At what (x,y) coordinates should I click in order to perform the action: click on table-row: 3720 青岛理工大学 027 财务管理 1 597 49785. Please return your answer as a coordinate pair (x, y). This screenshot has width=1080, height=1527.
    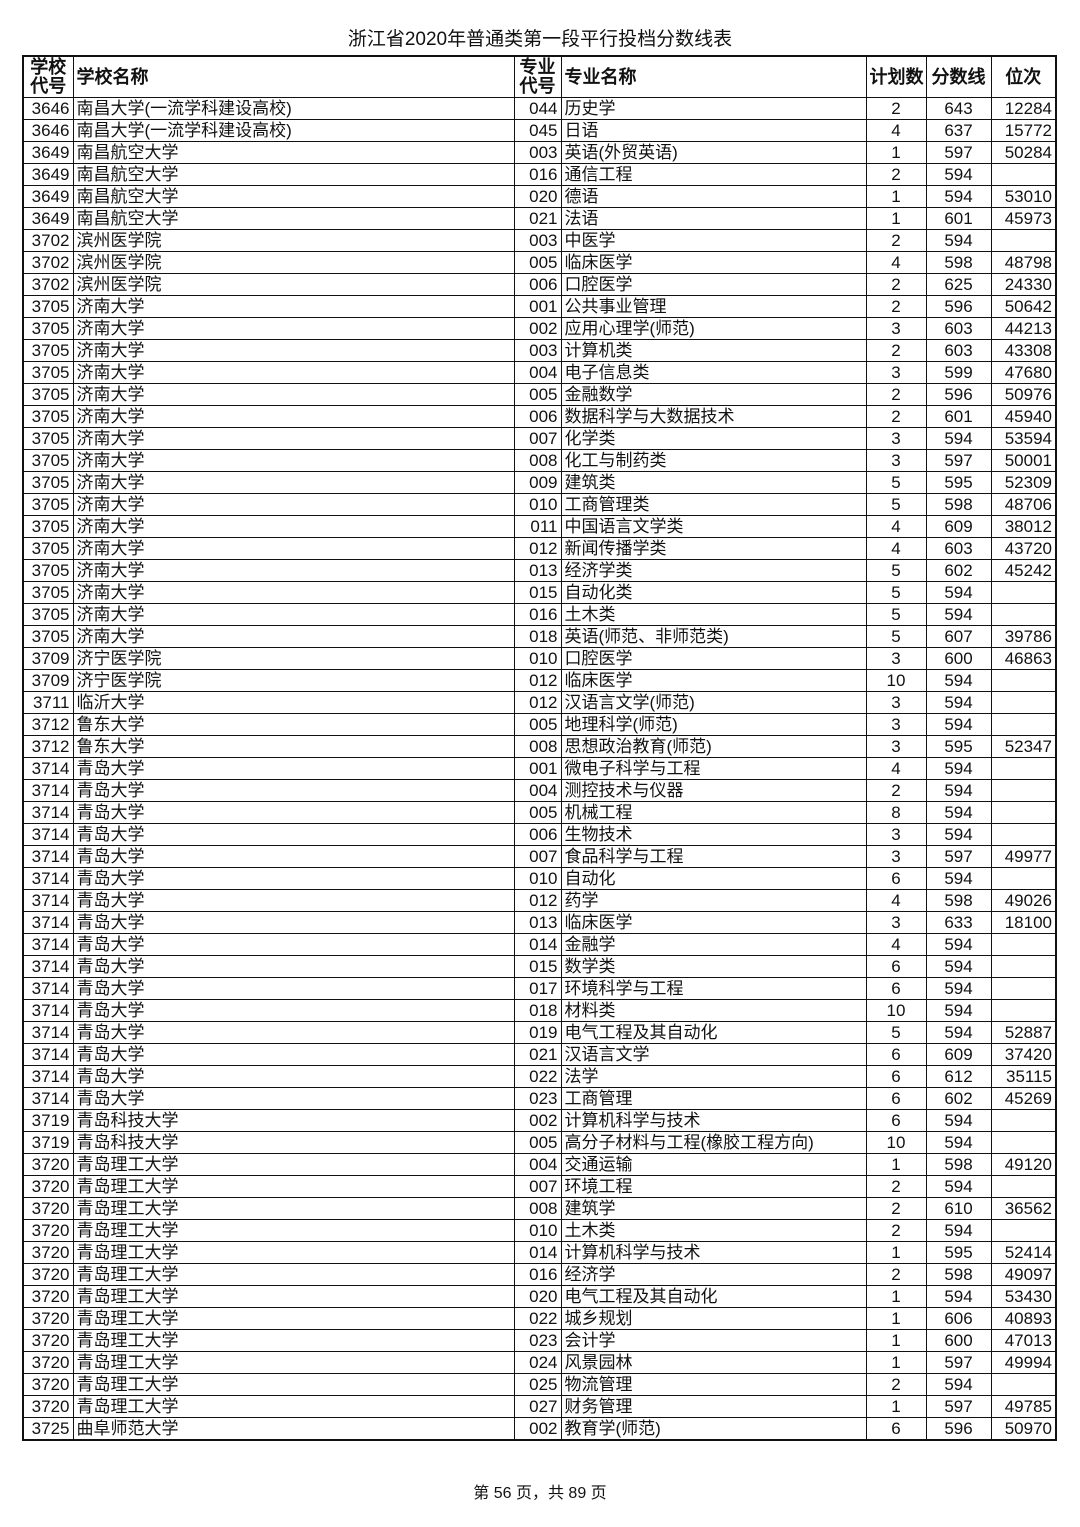
    Looking at the image, I should click on (539, 1406).